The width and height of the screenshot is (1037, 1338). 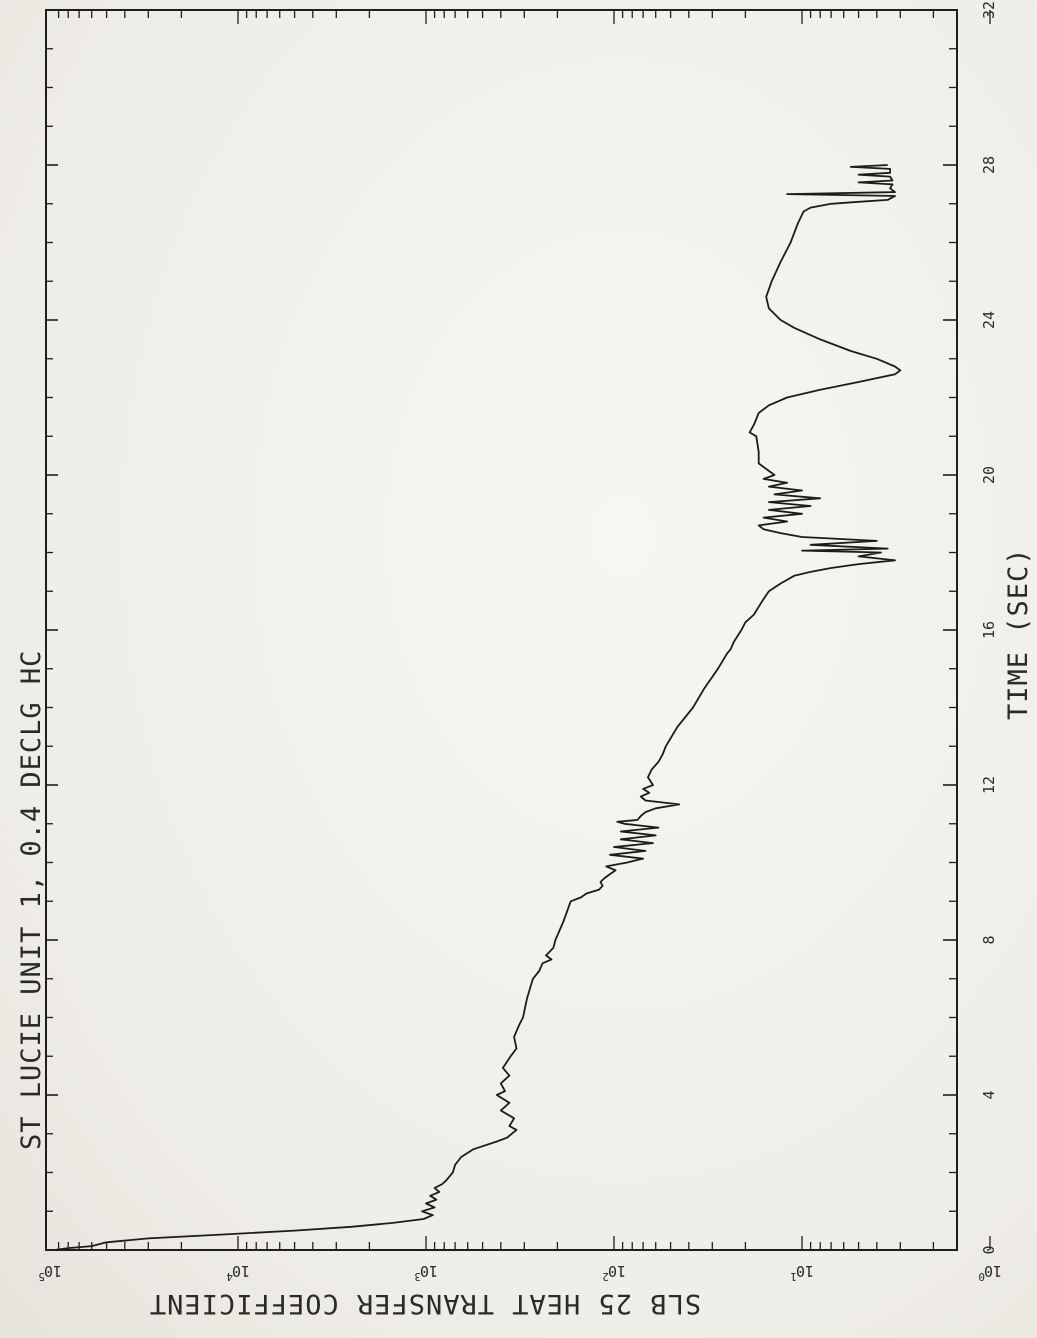 I want to click on y-tick-label: 10¹, so click(x=802, y=1272).